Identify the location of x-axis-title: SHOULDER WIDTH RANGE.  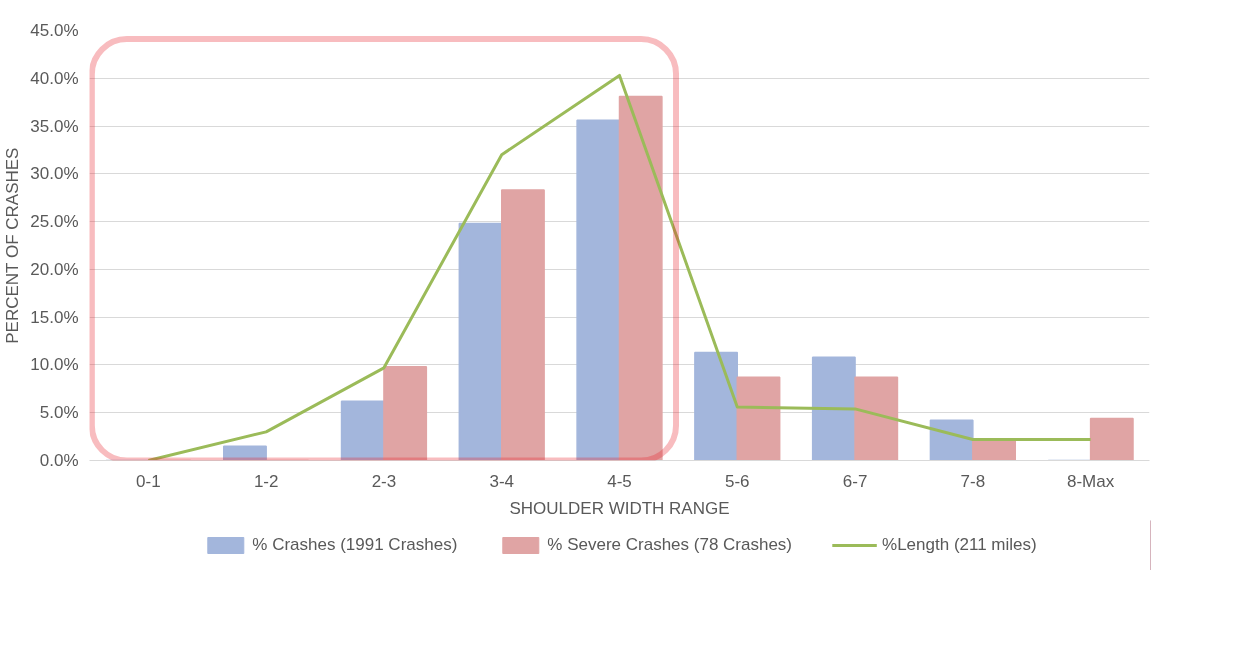
(619, 508).